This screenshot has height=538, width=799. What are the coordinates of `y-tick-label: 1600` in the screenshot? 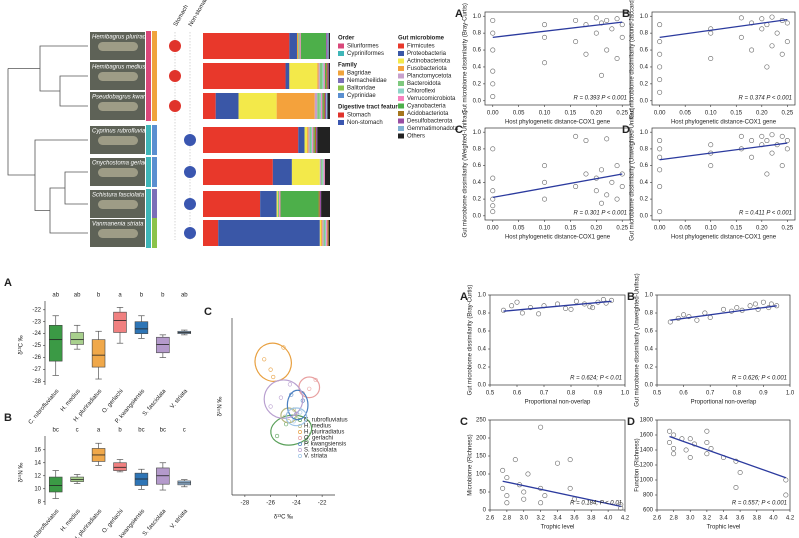 It's located at (647, 436).